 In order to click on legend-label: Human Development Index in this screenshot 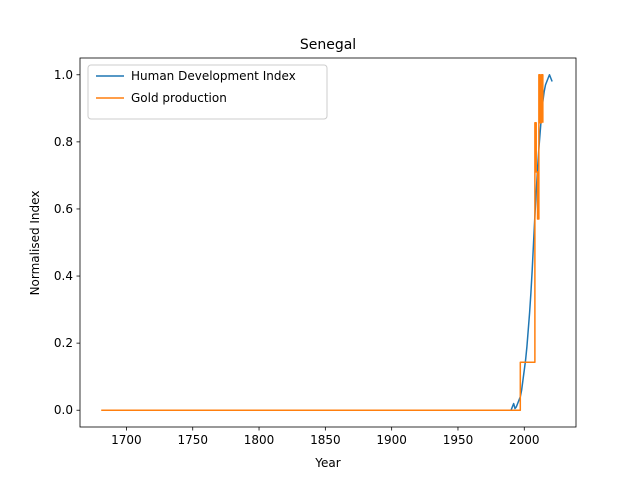, I will do `click(213, 76)`.